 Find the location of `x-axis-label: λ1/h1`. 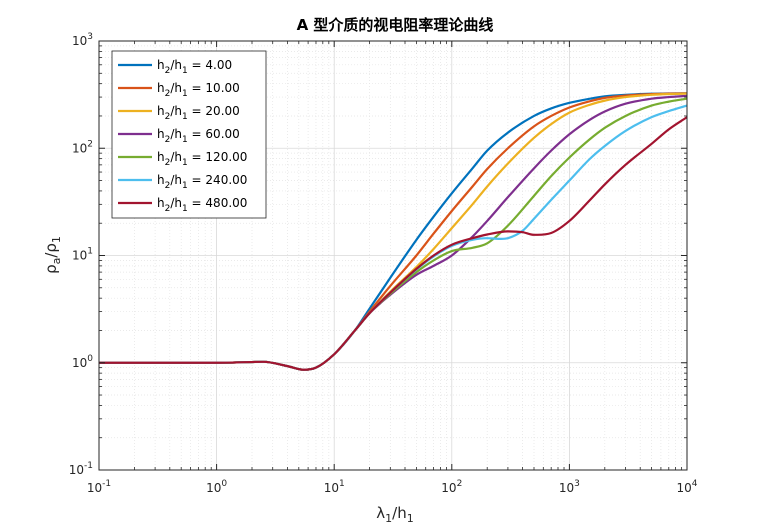

x-axis-label: λ1/h1 is located at coordinates (394, 514).